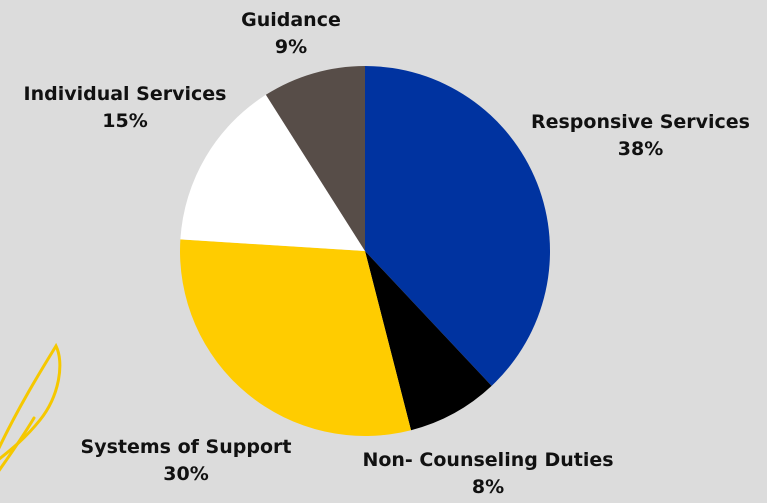 The width and height of the screenshot is (767, 503). I want to click on slice-percent: 30%, so click(186, 474).